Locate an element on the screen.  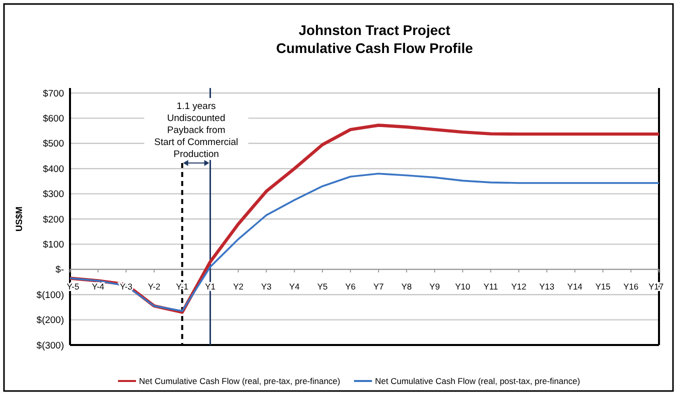
x-tick-label: Y8 is located at coordinates (406, 286).